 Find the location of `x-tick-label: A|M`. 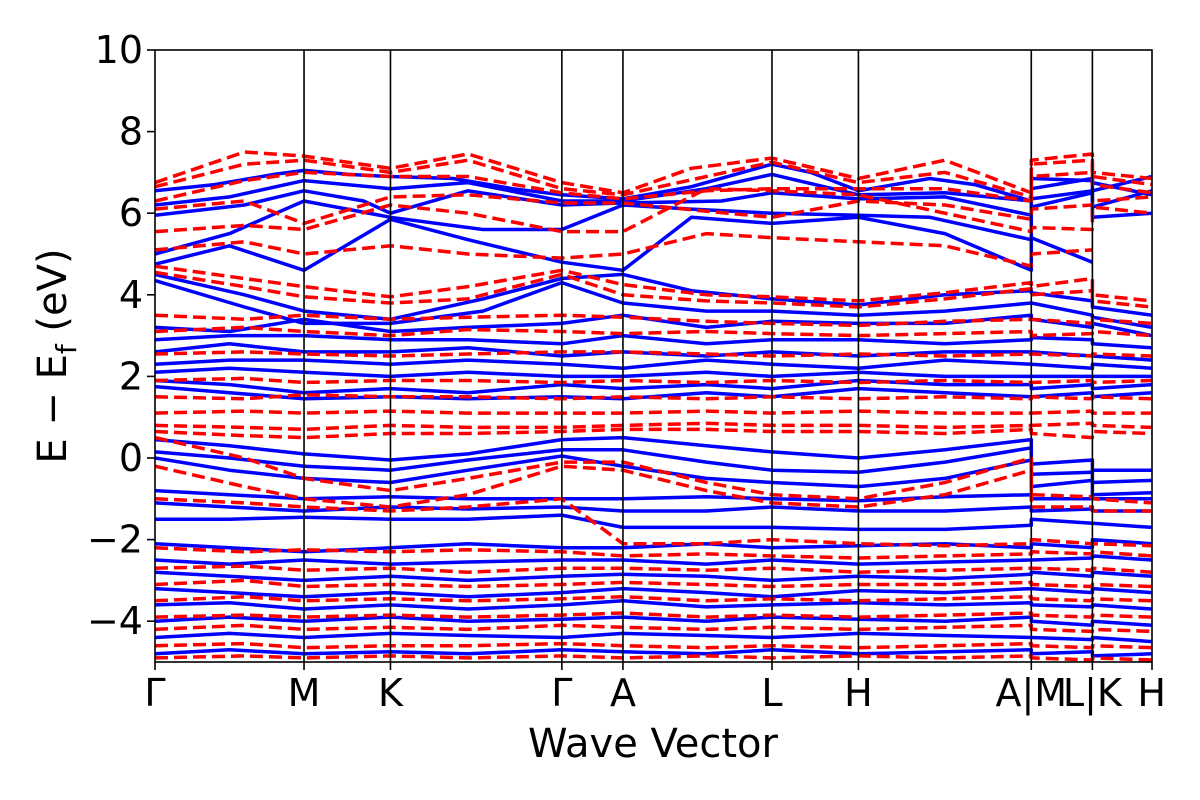

x-tick-label: A|M is located at coordinates (1031, 693).